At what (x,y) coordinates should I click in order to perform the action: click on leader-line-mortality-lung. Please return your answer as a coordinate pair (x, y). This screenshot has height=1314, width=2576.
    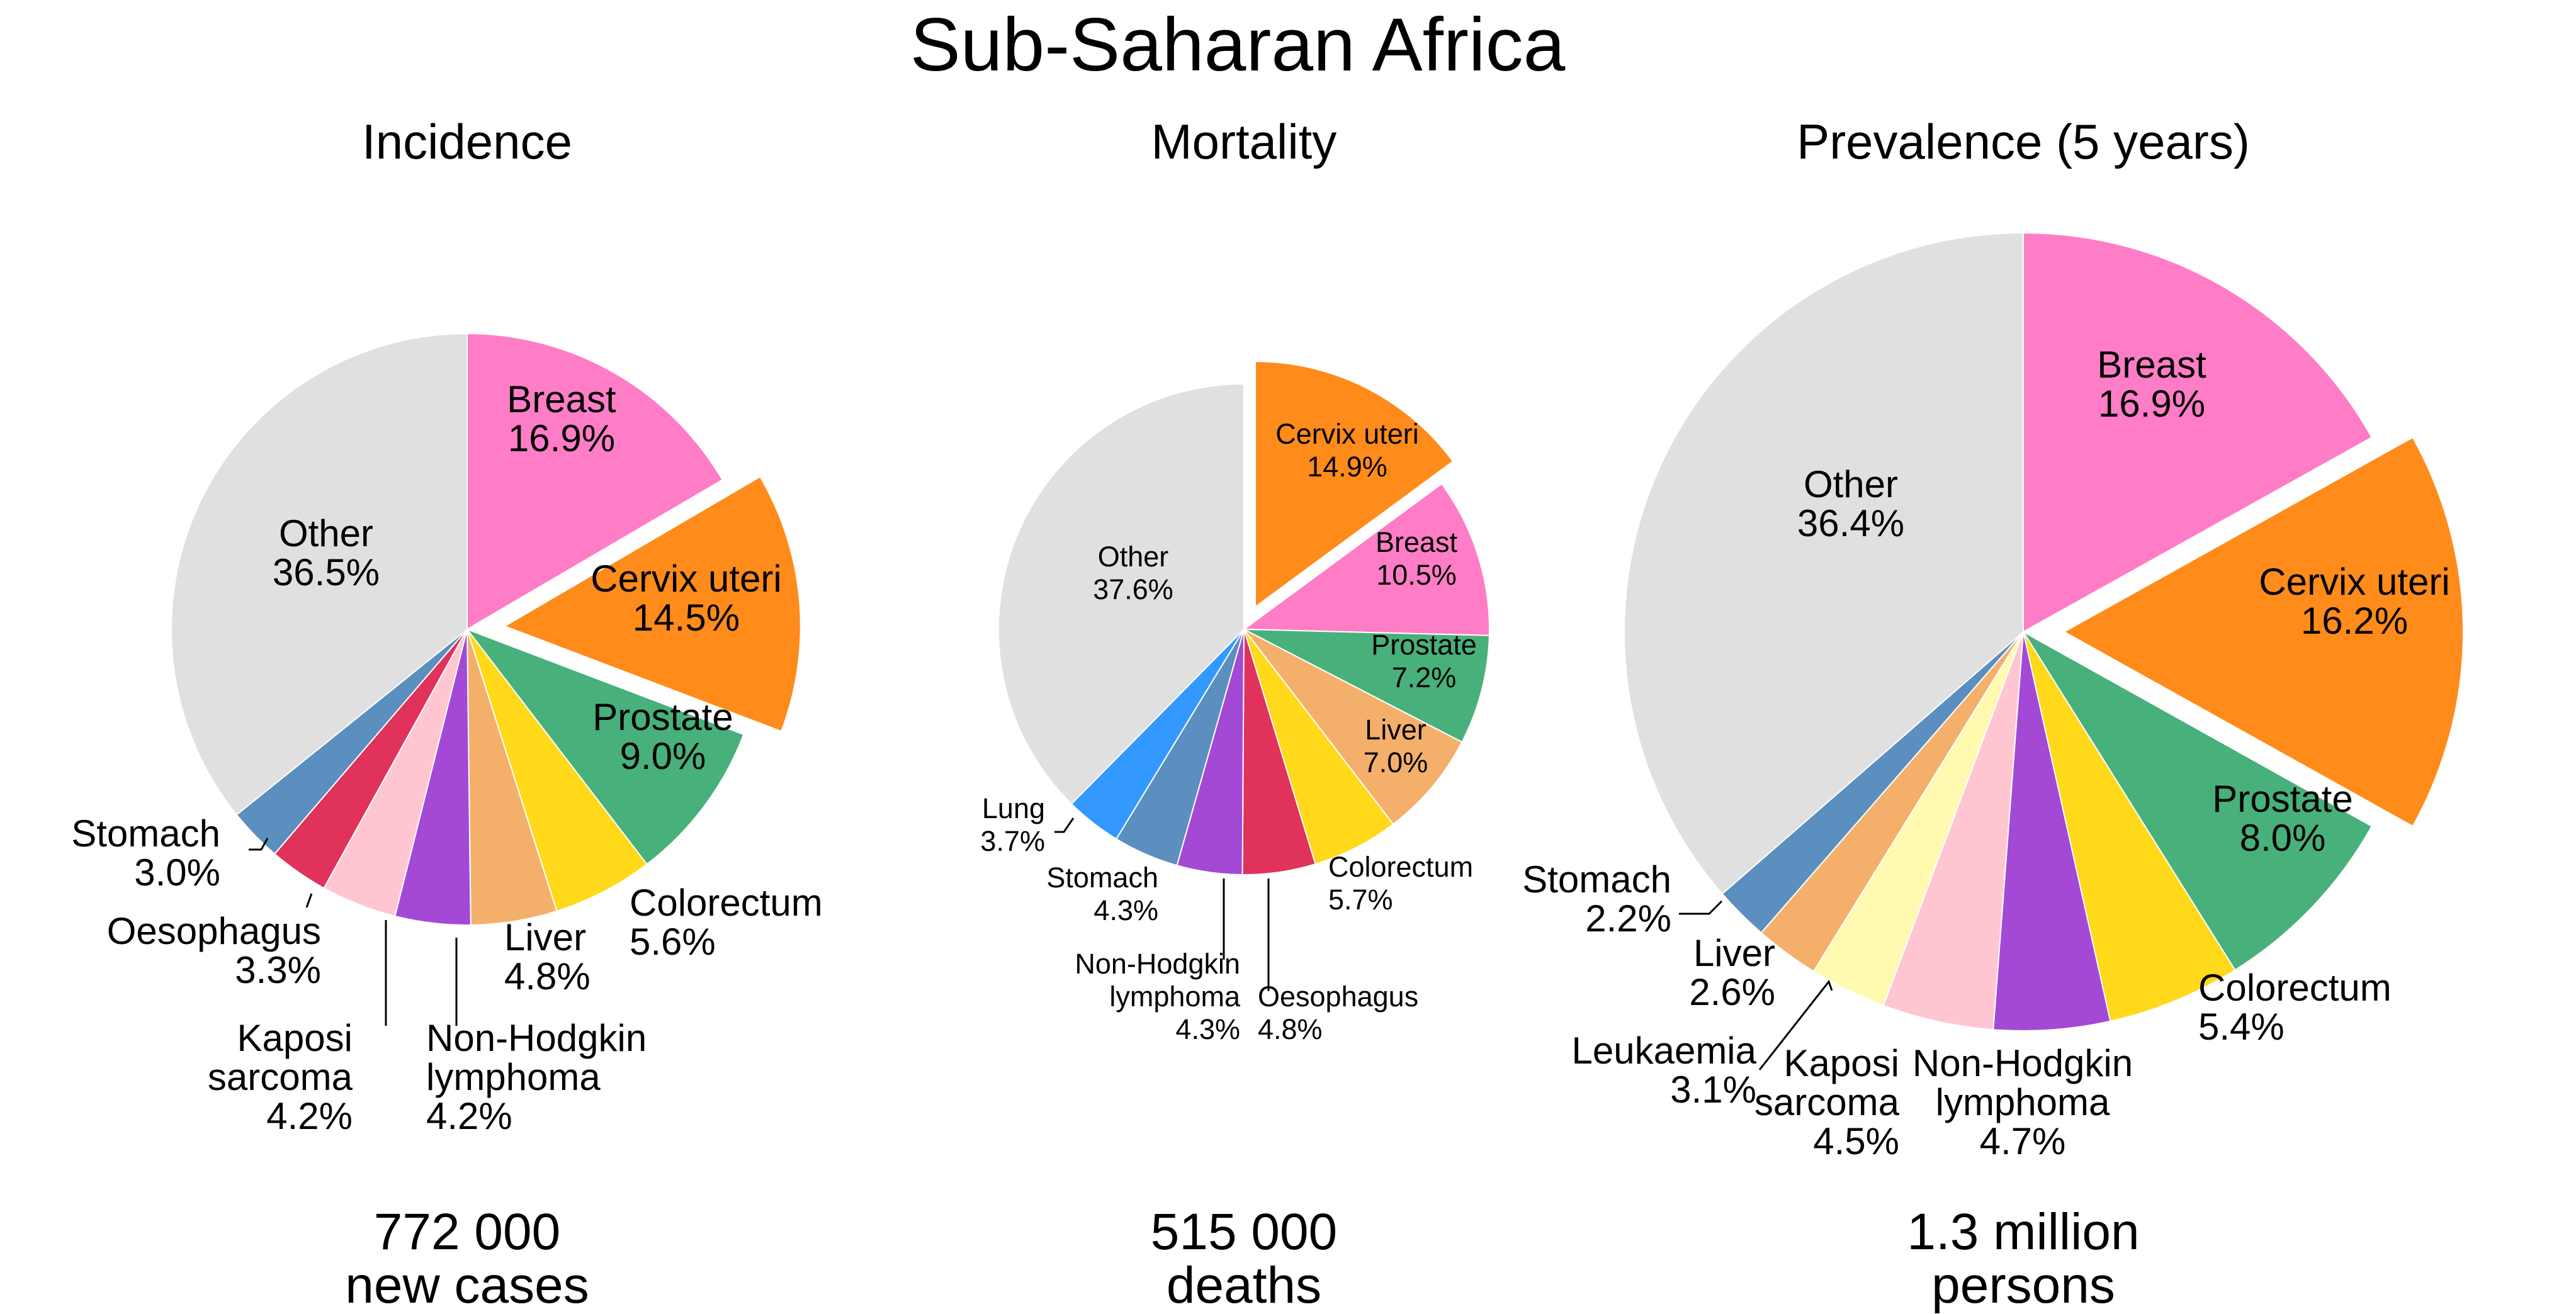
    Looking at the image, I should click on (1064, 825).